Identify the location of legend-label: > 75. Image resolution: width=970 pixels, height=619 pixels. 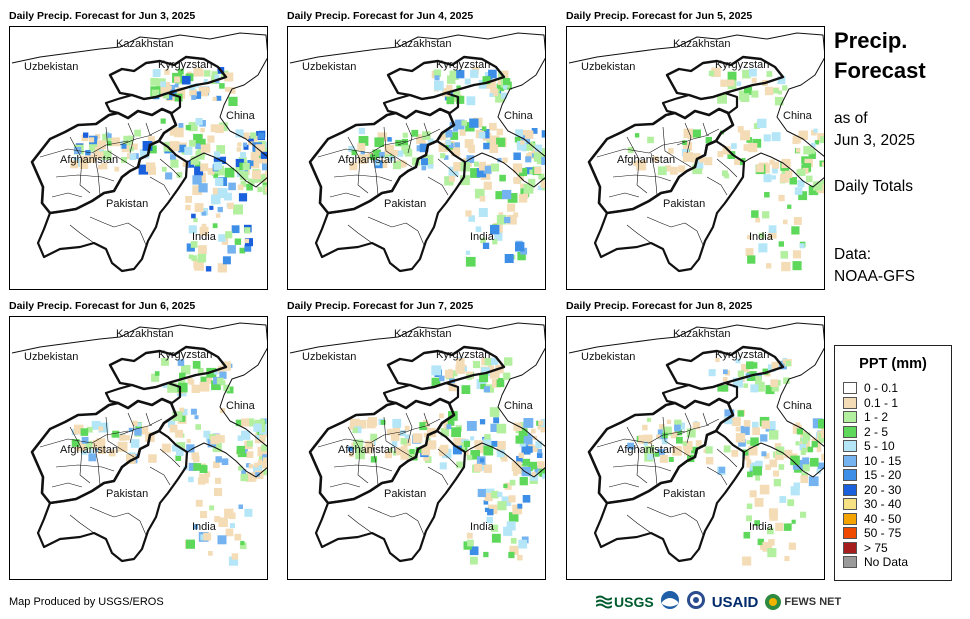
(876, 547).